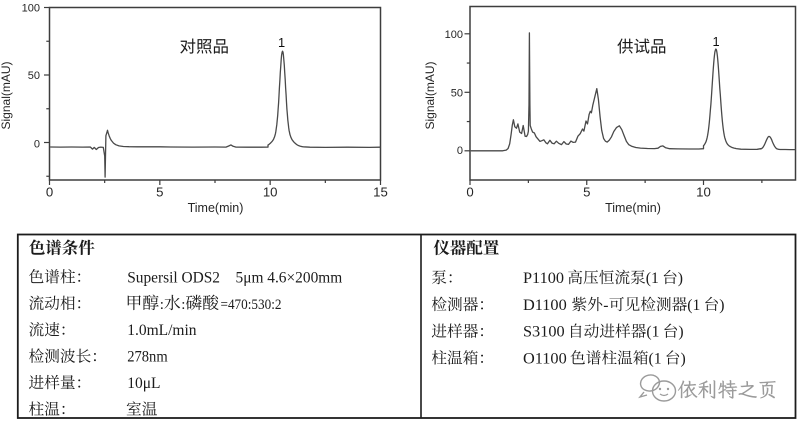  I want to click on svg-text: 15, so click(380, 191).